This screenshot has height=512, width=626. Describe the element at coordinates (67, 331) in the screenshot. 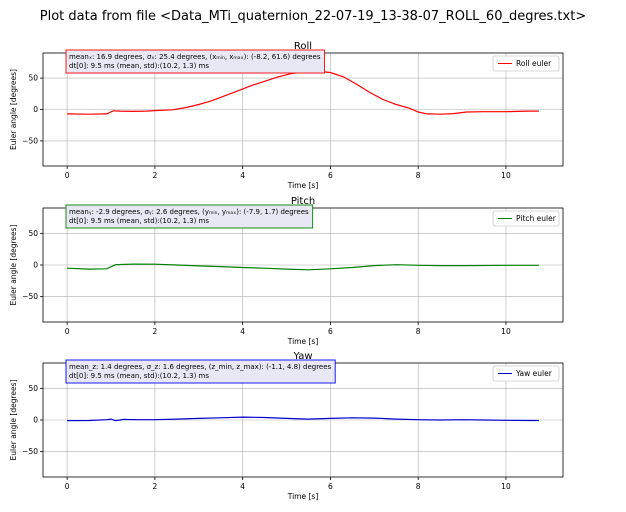

I see `pitch-xtick-label: 0` at that location.